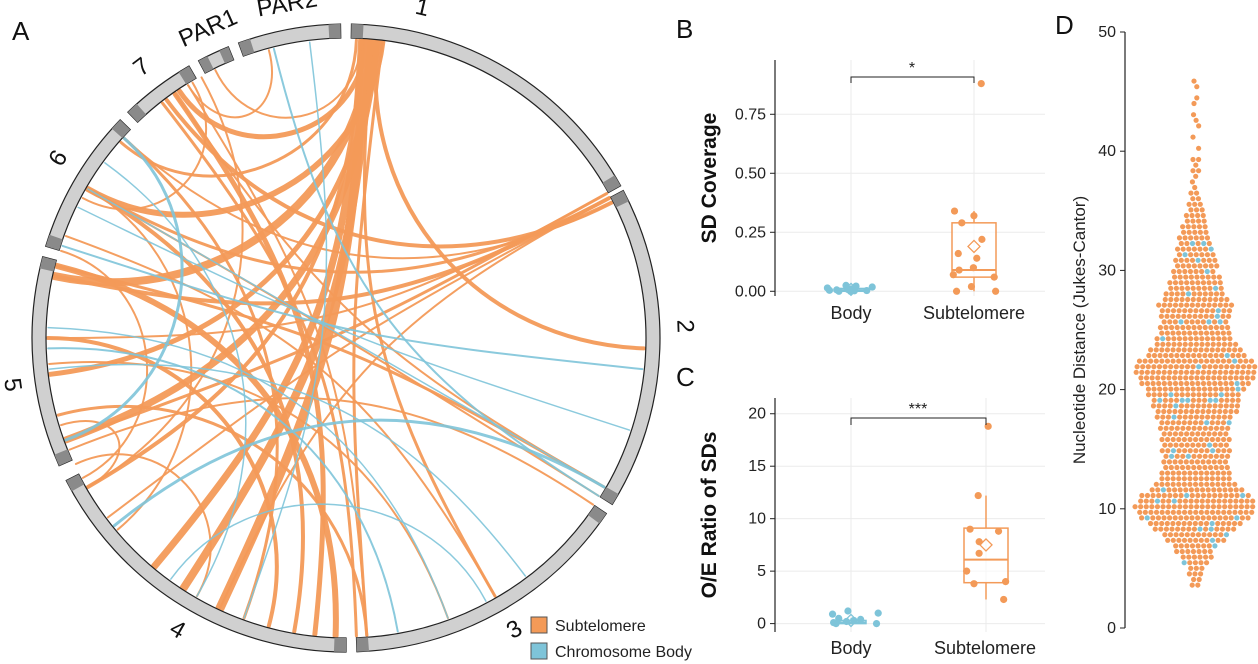  What do you see at coordinates (1079, 330) in the screenshot?
I see `panel-d-y-axis-label: Nucleotide Distance (Jukes-Cantor)` at bounding box center [1079, 330].